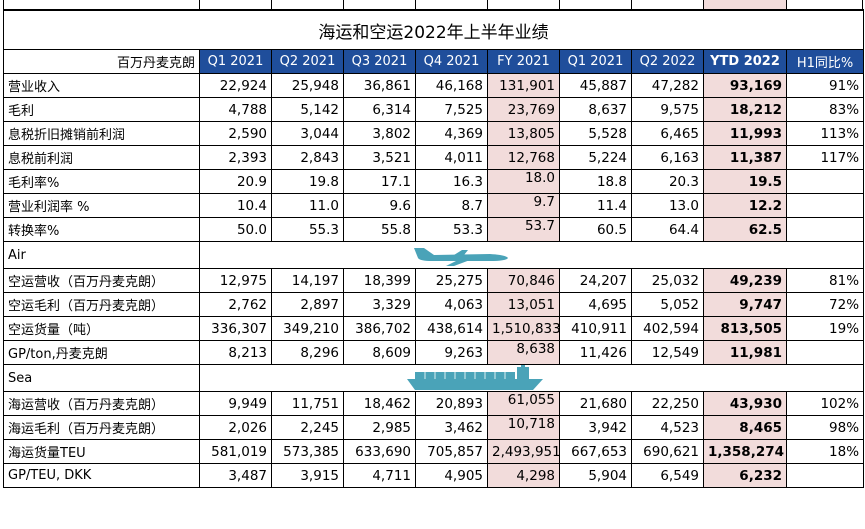 This screenshot has width=865, height=529. Describe the element at coordinates (523, 475) in the screenshot. I see `table-cell: 4,298` at that location.